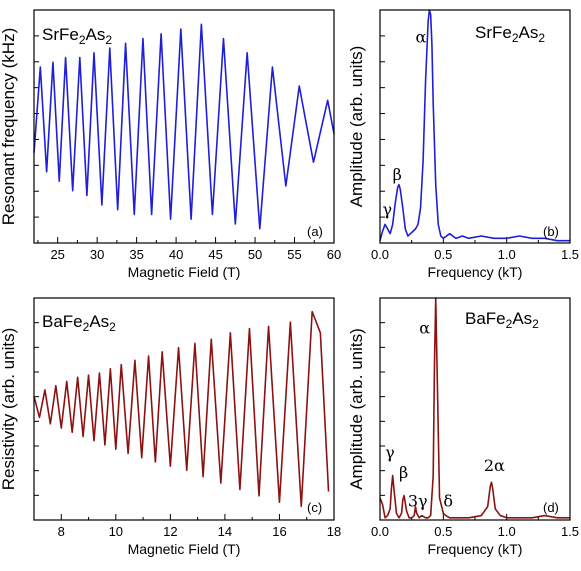 The image size is (581, 571). Describe the element at coordinates (215, 254) in the screenshot. I see `x-tick-label: 45` at that location.